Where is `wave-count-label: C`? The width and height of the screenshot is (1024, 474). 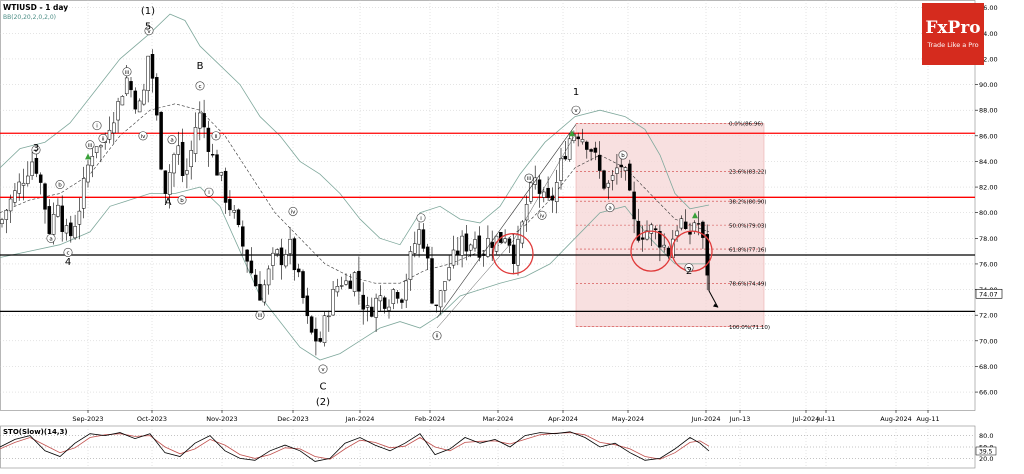
wave-count-label: C is located at coordinates (323, 387).